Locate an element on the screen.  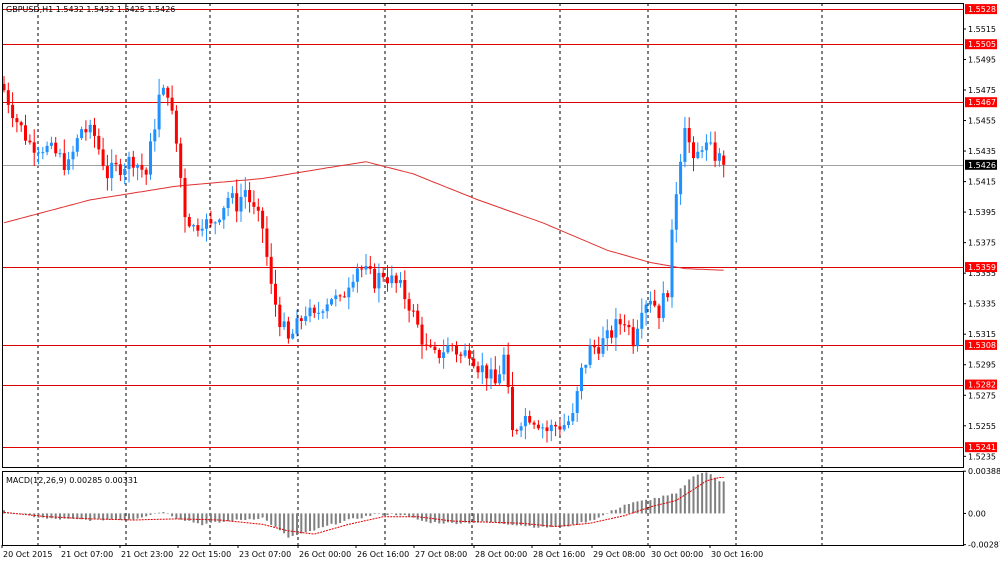
time-tick-label: 20 Oct 2015 is located at coordinates (27, 554).